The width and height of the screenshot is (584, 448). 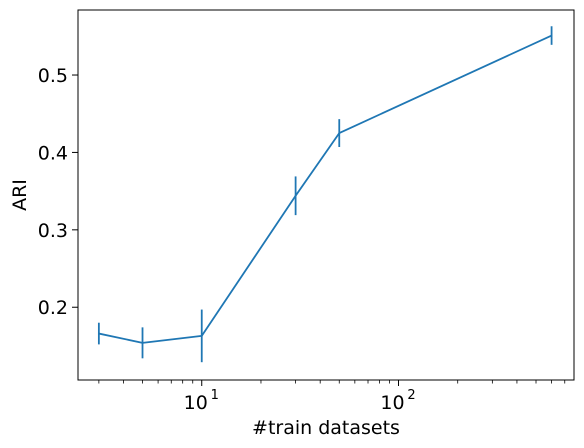 What do you see at coordinates (392, 403) in the screenshot?
I see `x-tick-label-1: 10` at bounding box center [392, 403].